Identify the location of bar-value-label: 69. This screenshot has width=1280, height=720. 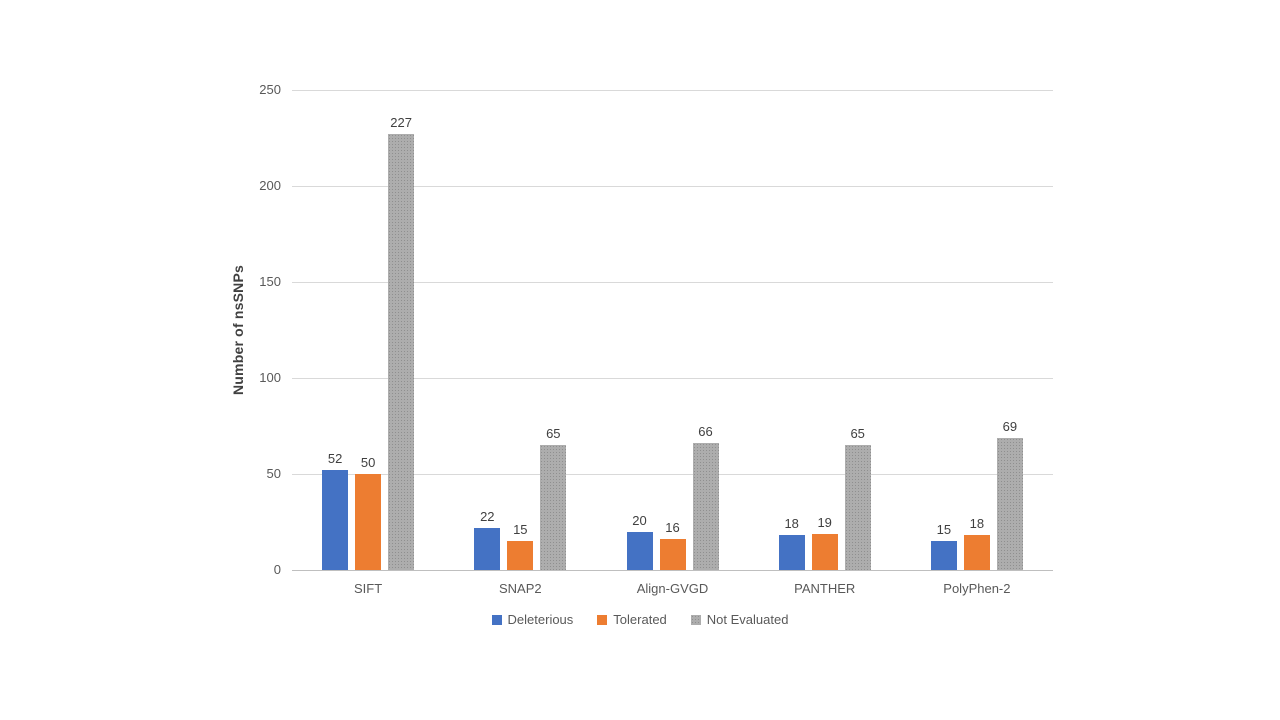
(1010, 426).